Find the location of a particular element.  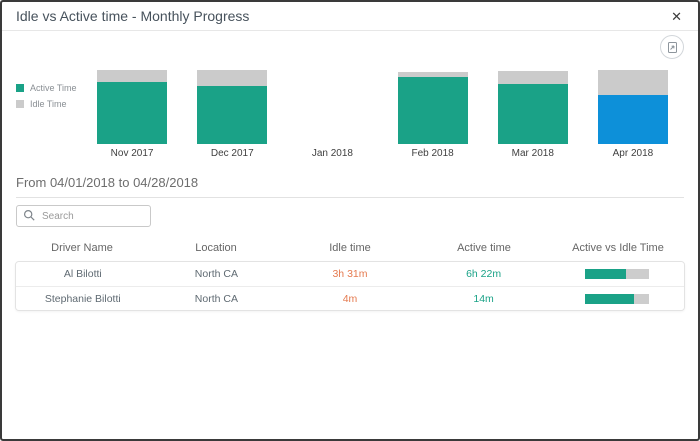

export-report-button is located at coordinates (672, 47).